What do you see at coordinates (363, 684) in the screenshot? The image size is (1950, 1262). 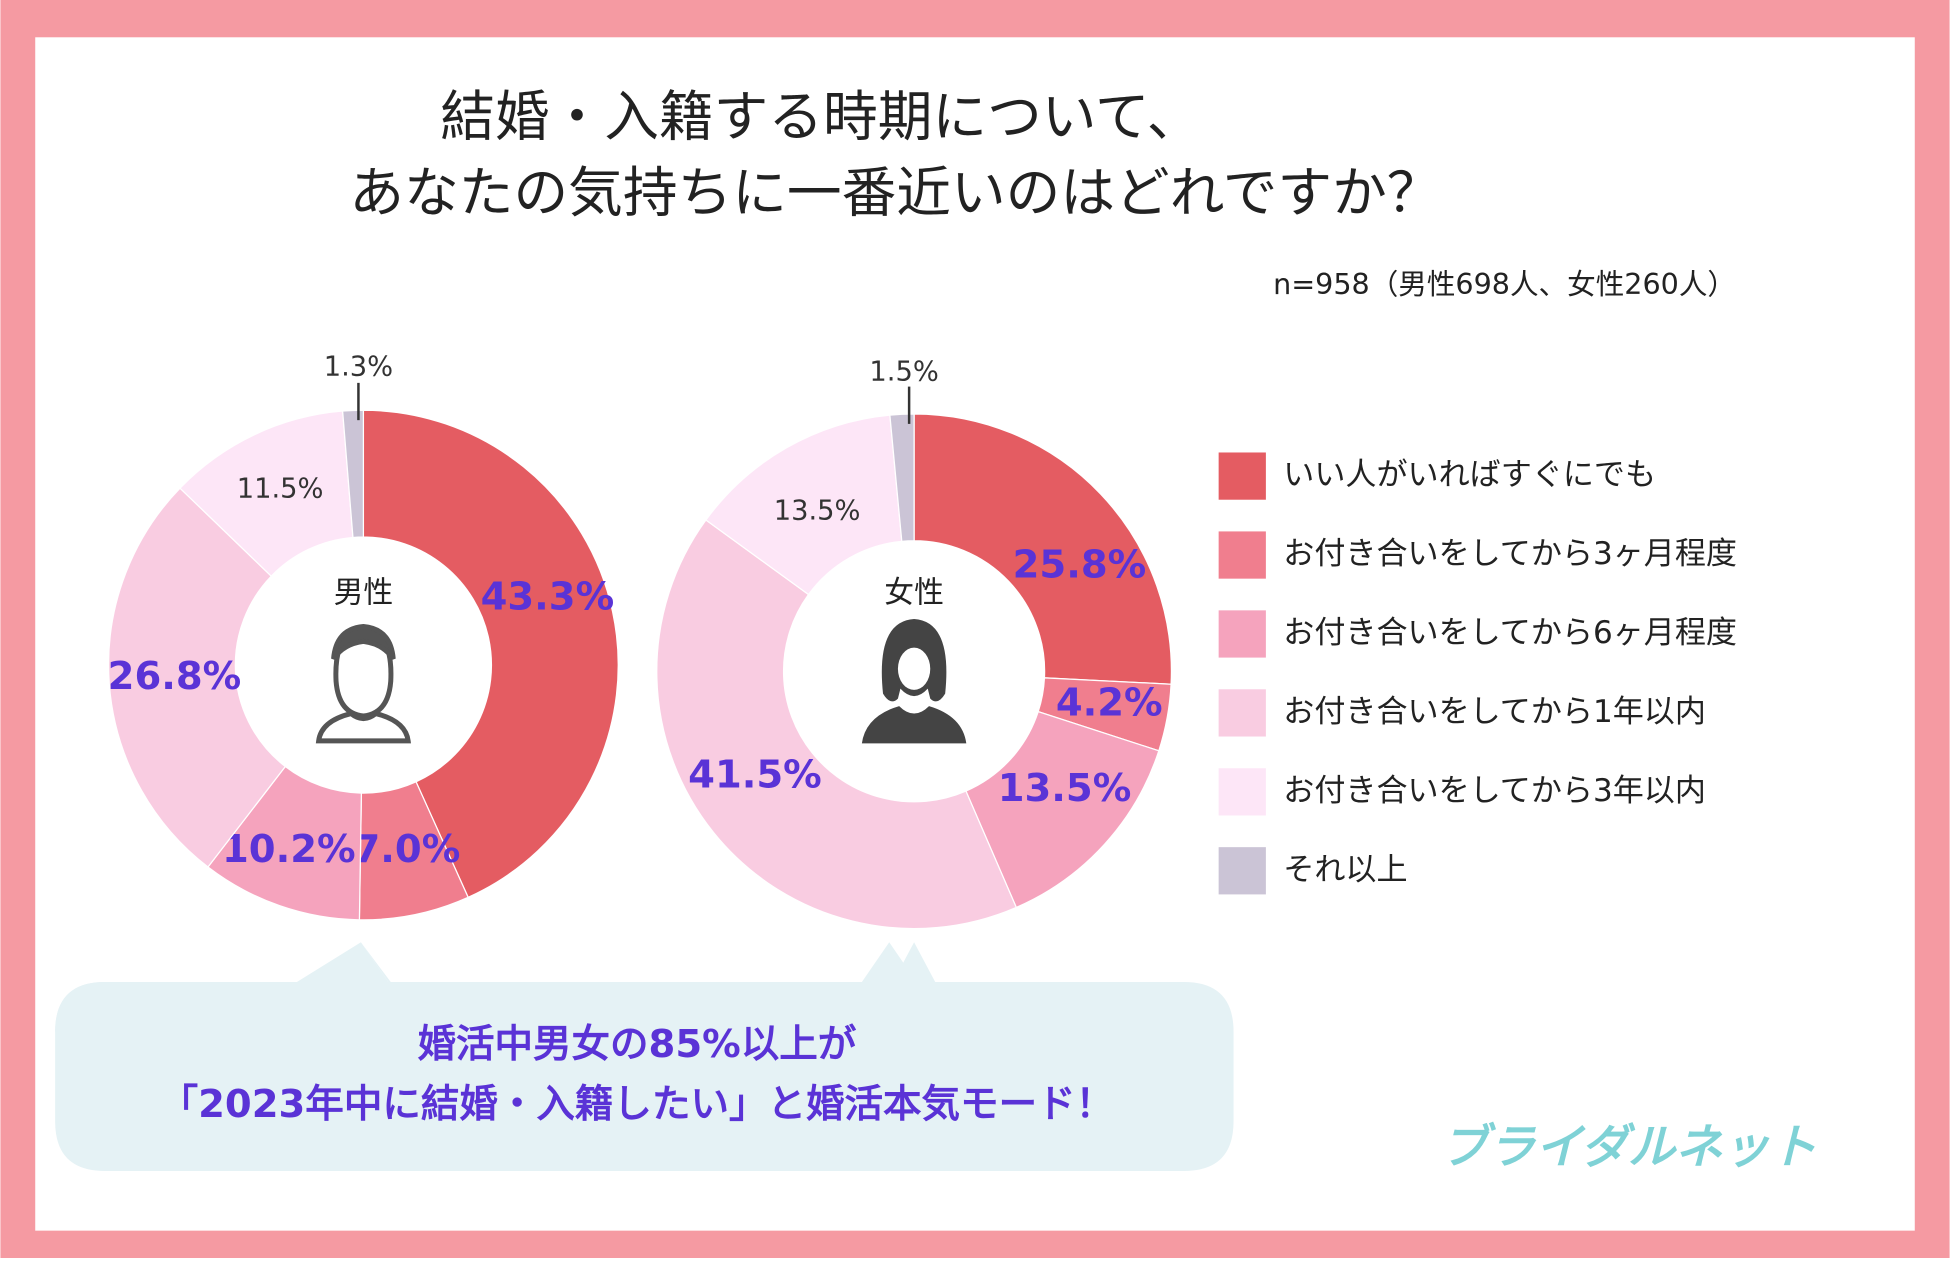 I see `icon-male` at bounding box center [363, 684].